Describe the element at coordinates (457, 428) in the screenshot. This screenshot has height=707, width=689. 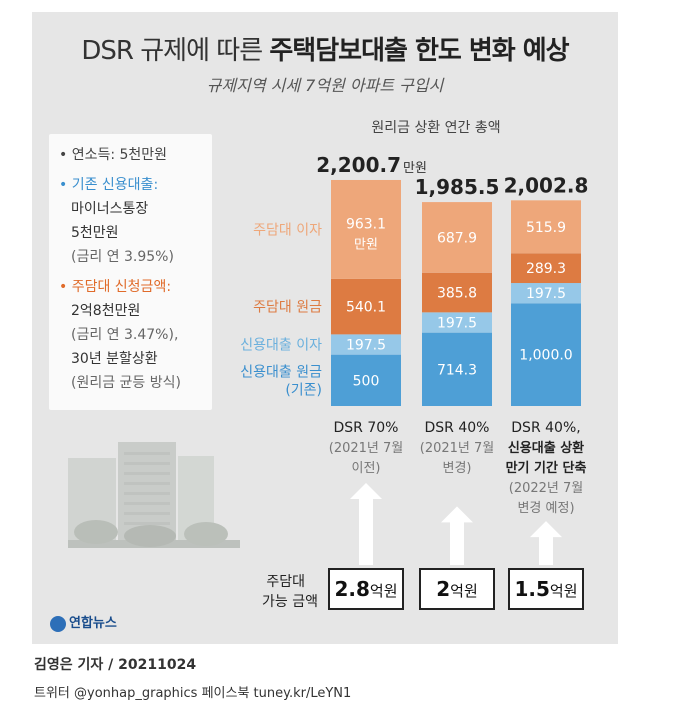
I see `category-label: DSR 40%` at that location.